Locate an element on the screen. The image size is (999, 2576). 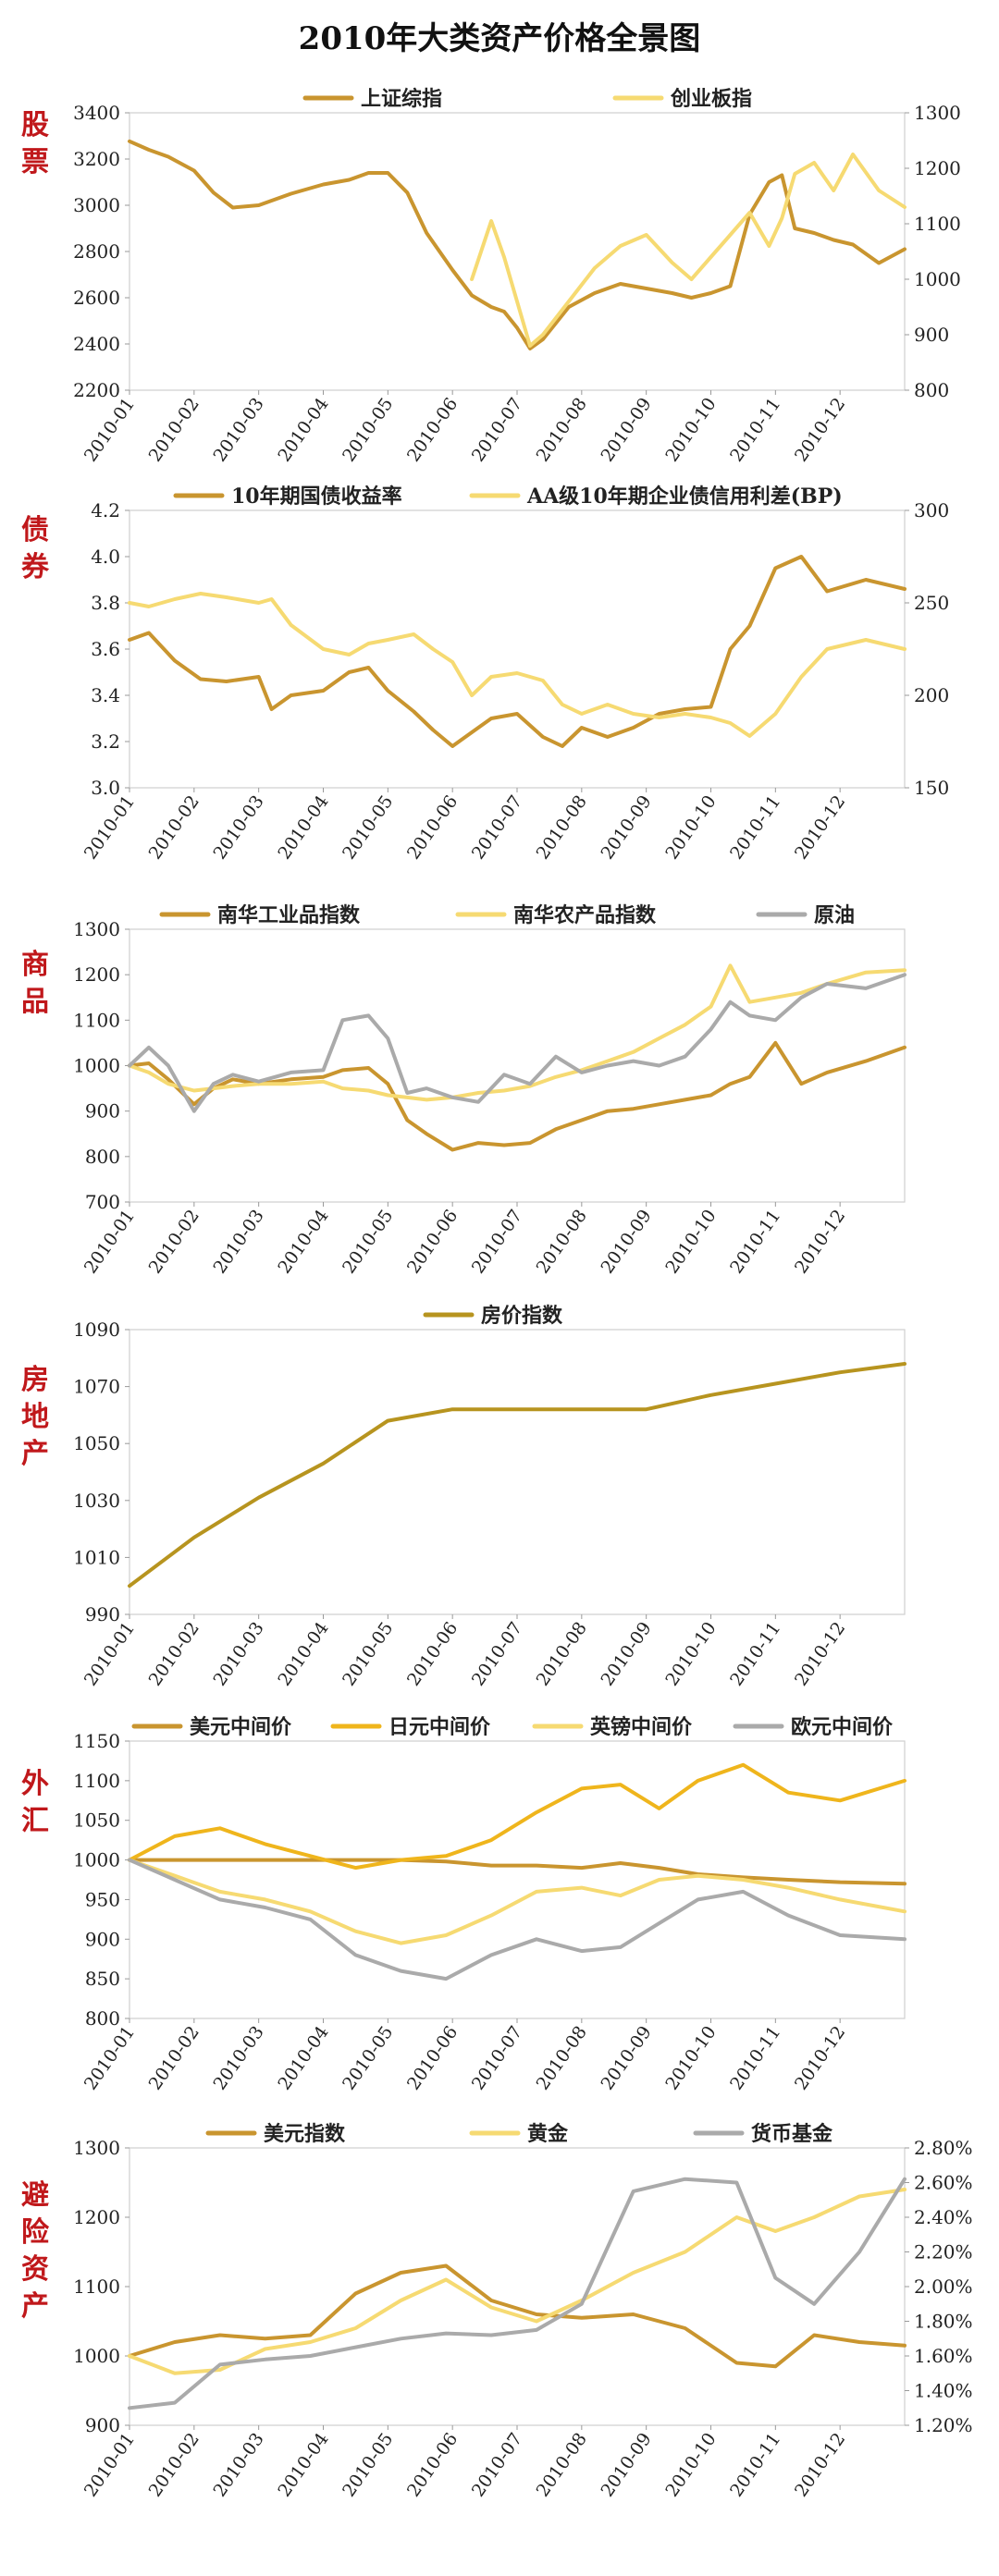
legend-label: 南华农产品指数 is located at coordinates (585, 915).